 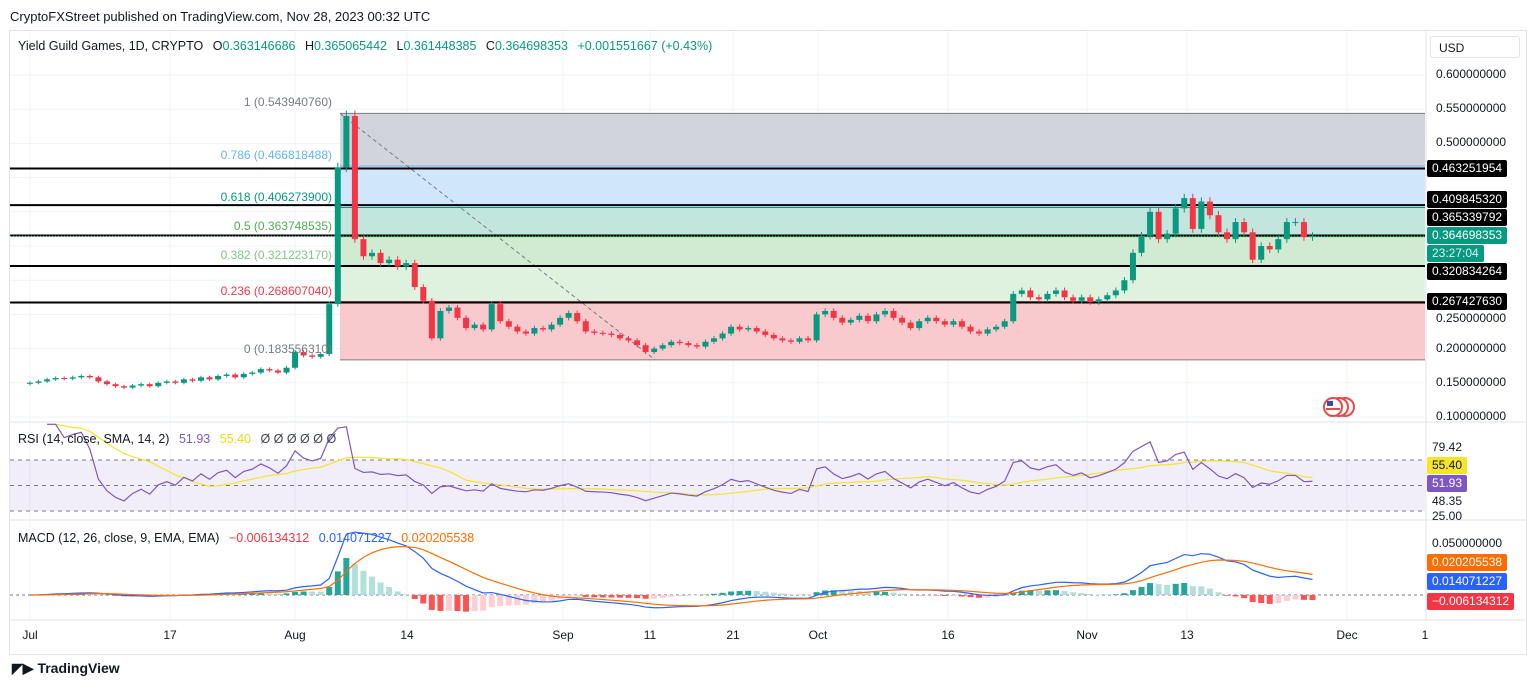 I want to click on price-line-tag: 0.409845320, so click(x=1467, y=199).